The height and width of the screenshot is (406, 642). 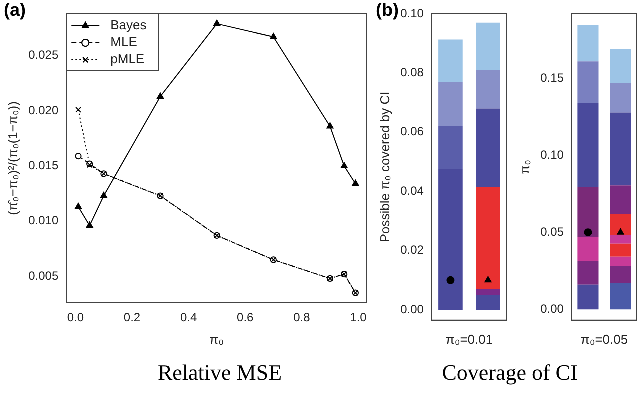 I want to click on legend-label: pMLE, so click(x=127, y=59).